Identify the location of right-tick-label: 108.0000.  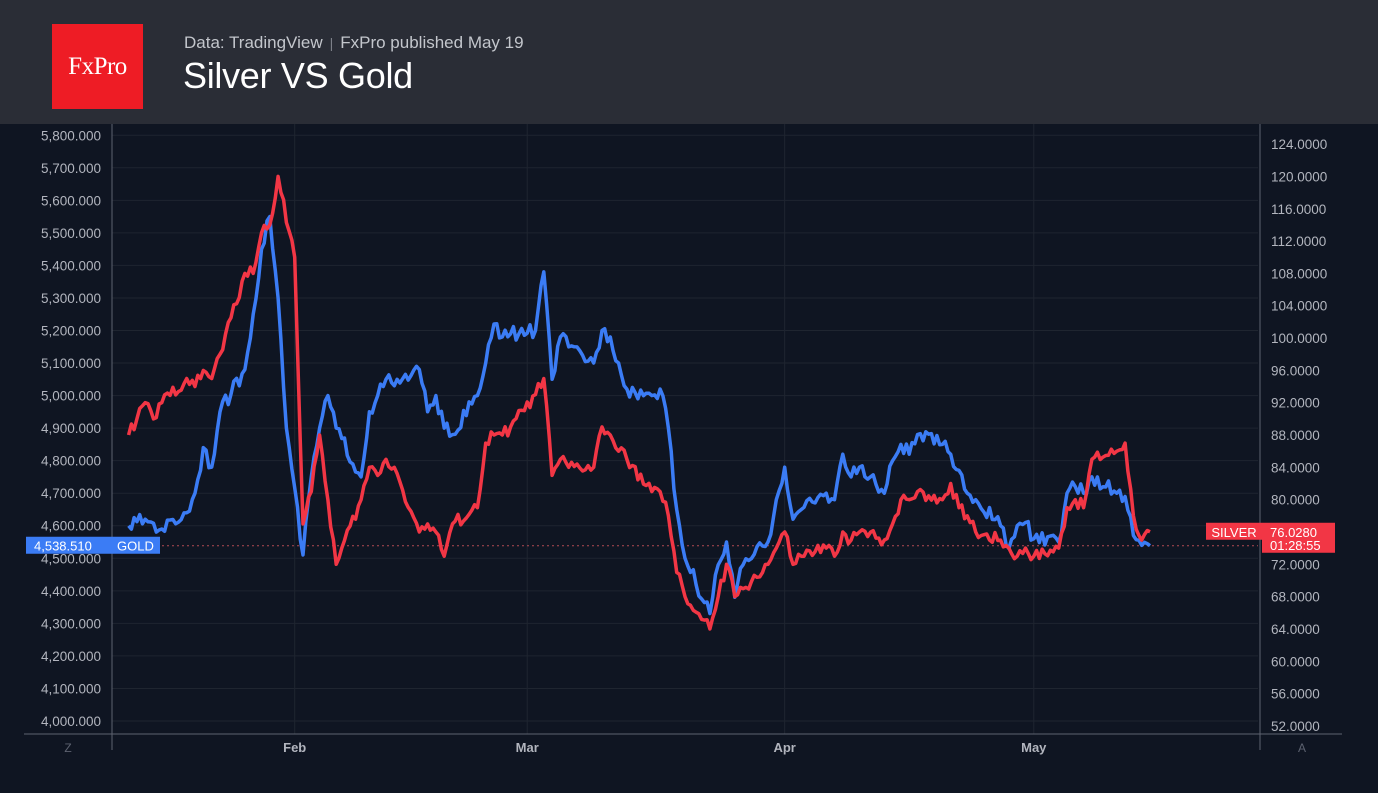
(1299, 273).